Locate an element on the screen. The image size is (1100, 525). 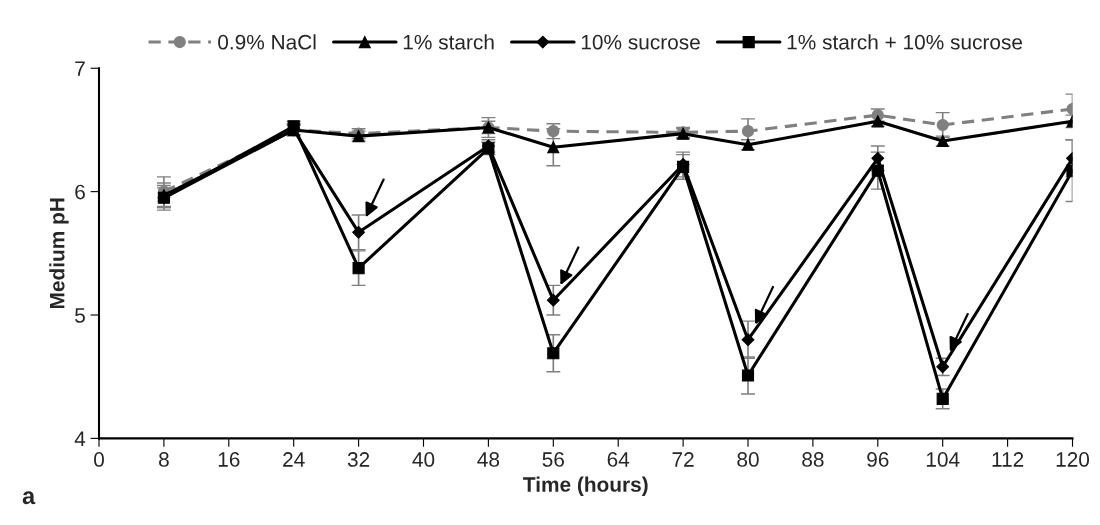
legend-label: 1% starch is located at coordinates (448, 42).